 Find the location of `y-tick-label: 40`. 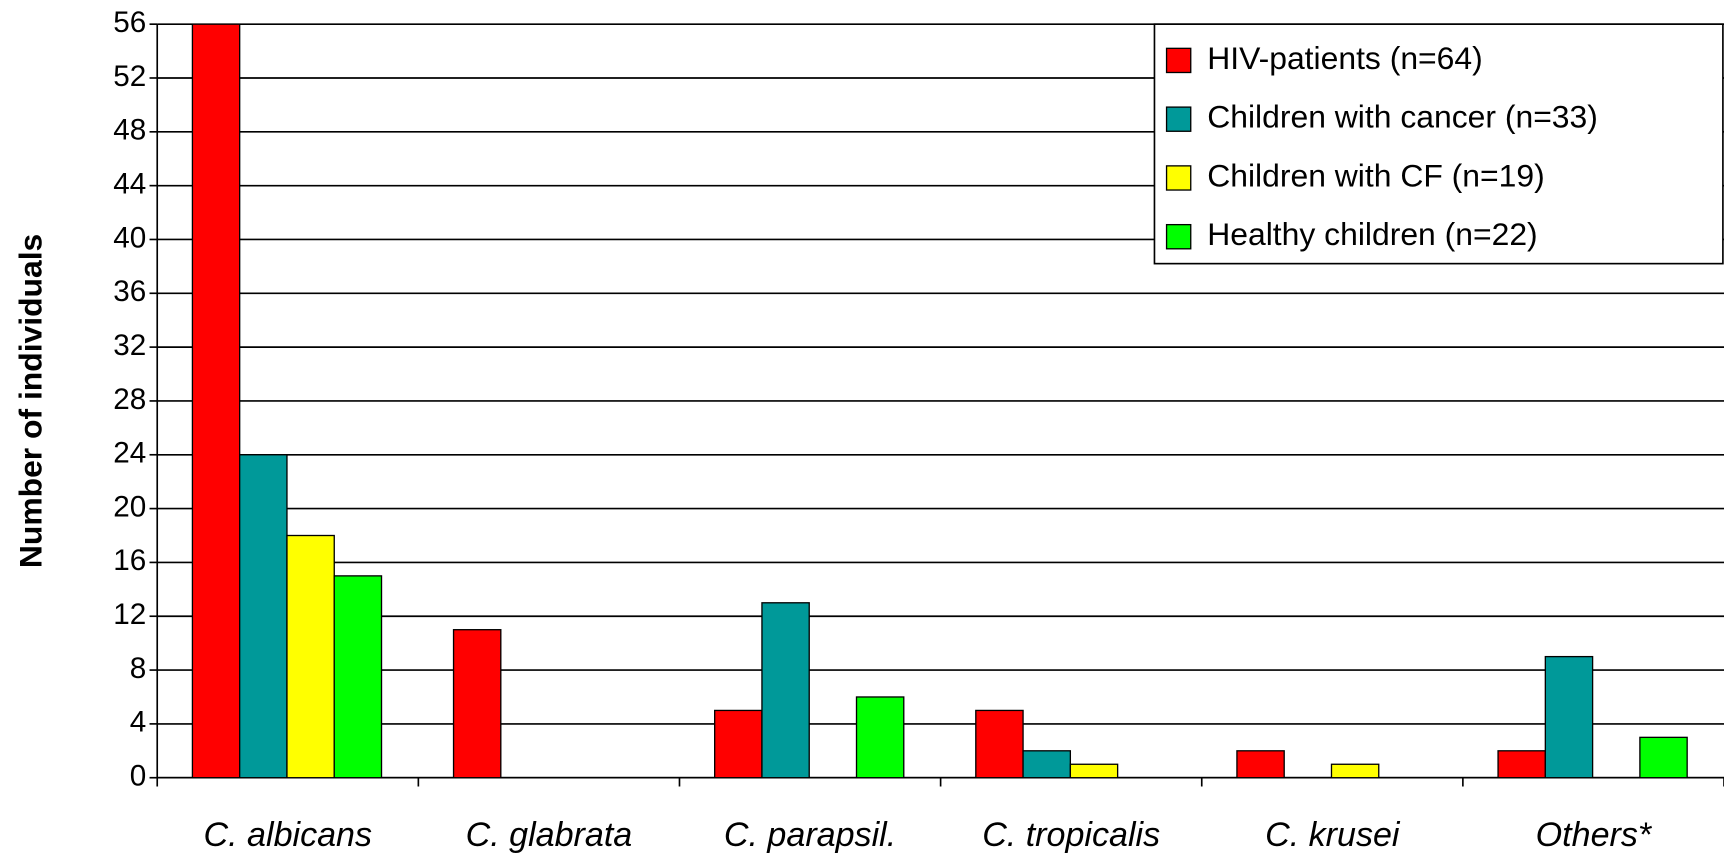

y-tick-label: 40 is located at coordinates (129, 237).